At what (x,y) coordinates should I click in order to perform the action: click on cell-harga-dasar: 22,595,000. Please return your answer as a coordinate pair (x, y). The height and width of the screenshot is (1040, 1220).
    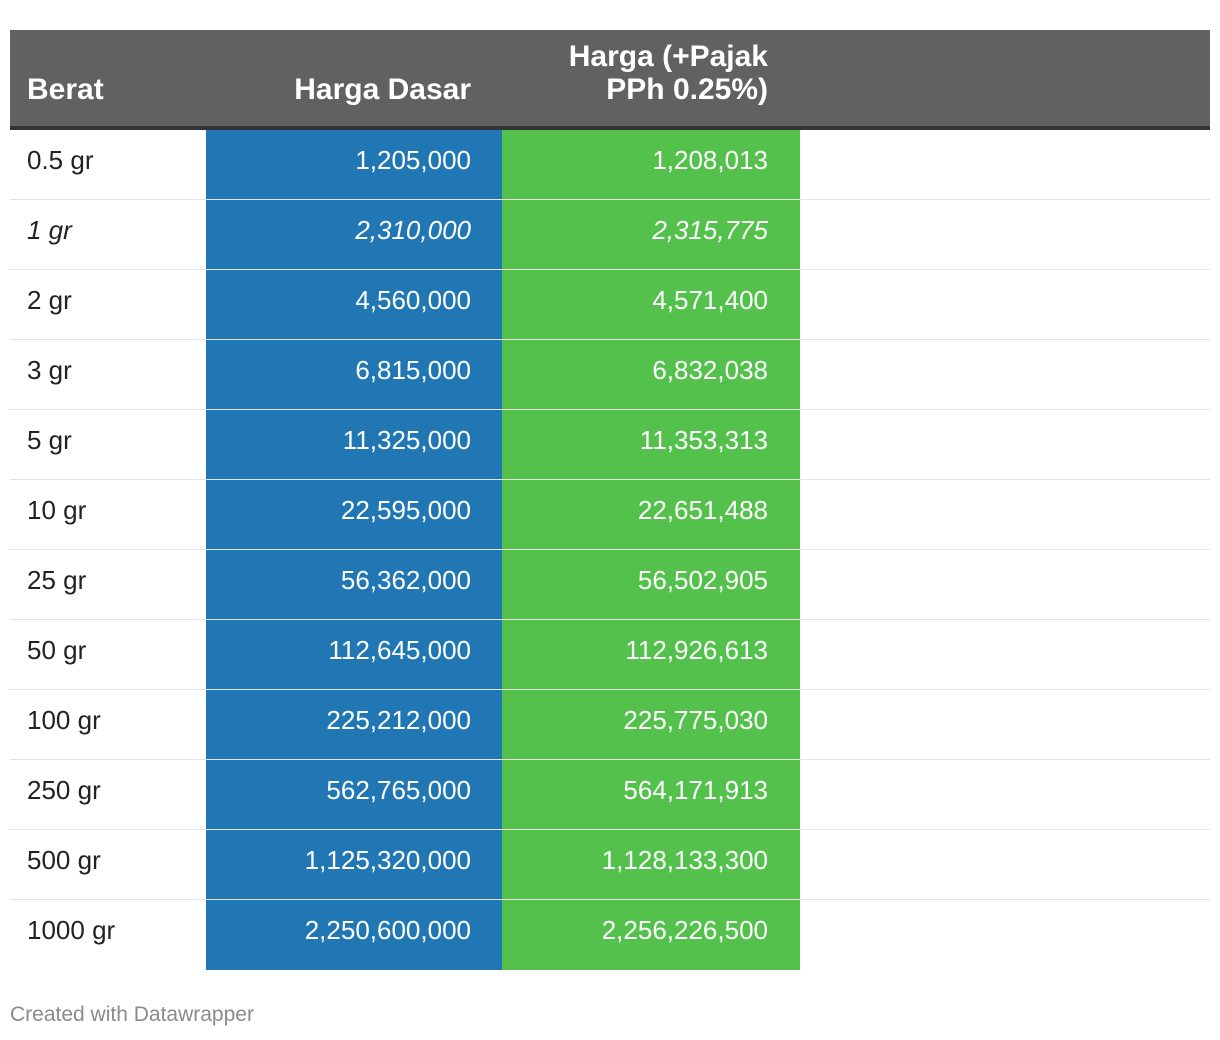
    Looking at the image, I should click on (354, 514).